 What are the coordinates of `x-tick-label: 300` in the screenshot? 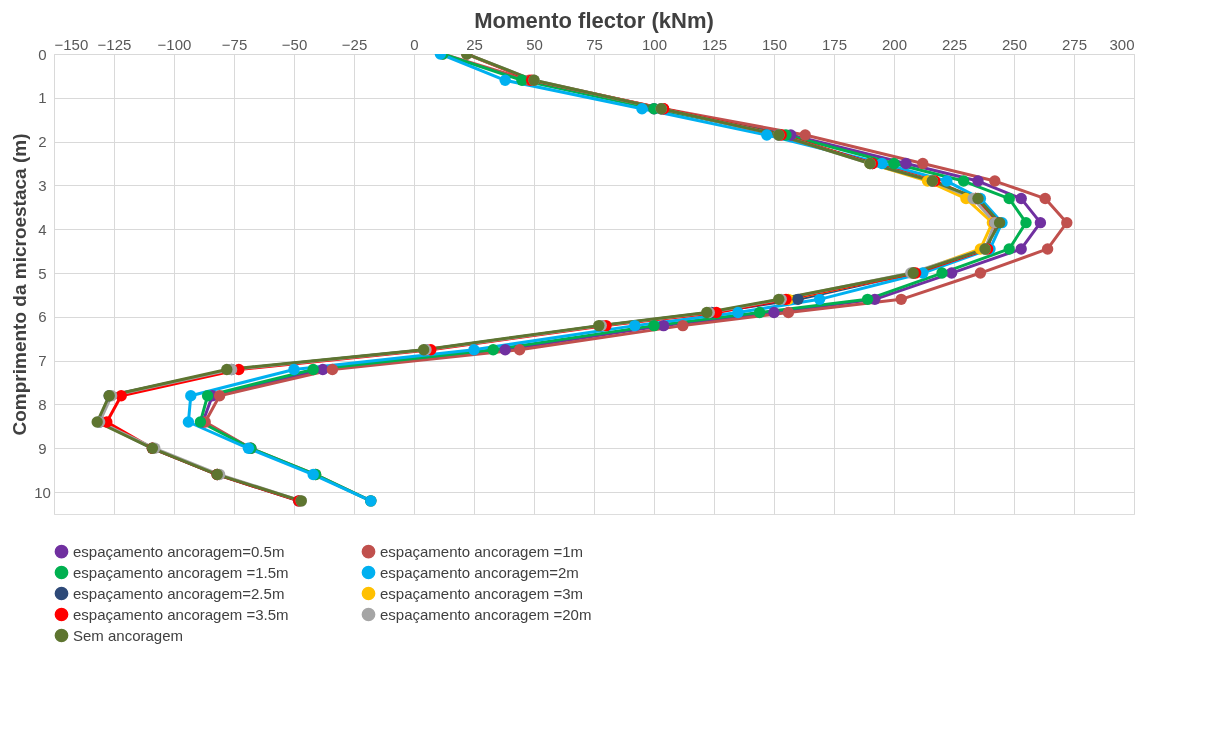 It's located at (1122, 44).